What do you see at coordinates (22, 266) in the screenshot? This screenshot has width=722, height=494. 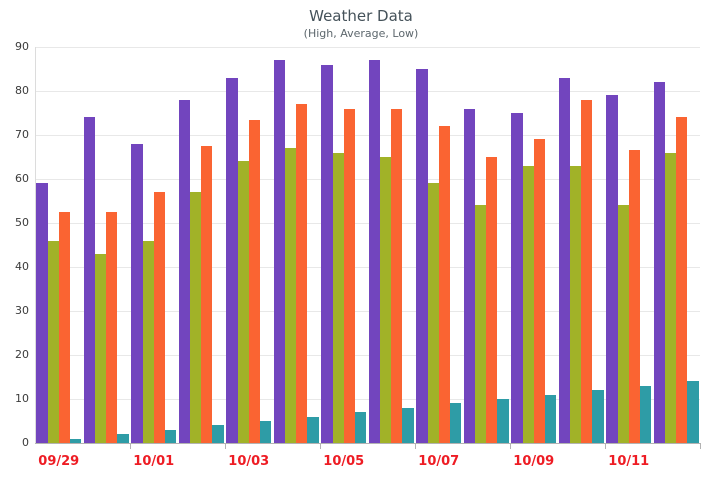 I see `y-axis-label: 40` at bounding box center [22, 266].